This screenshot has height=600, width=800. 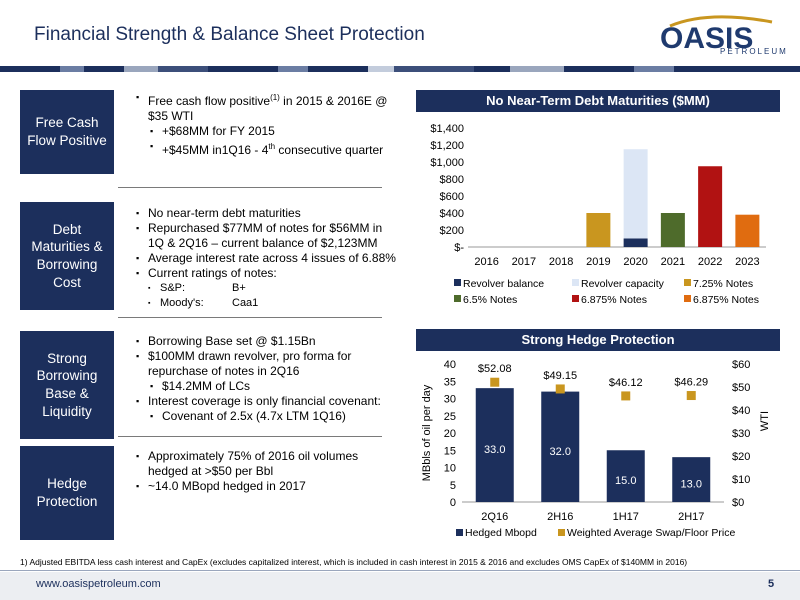 I want to click on legend-label: 7.25% Notes, so click(x=723, y=284).